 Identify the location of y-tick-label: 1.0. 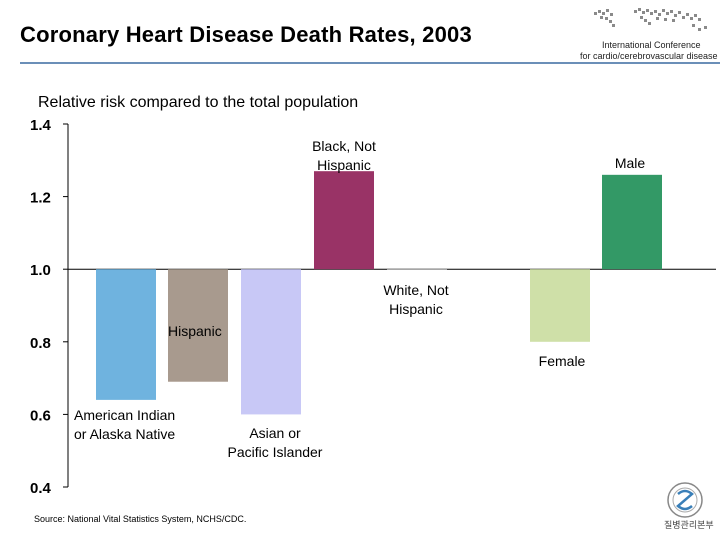
(40, 270).